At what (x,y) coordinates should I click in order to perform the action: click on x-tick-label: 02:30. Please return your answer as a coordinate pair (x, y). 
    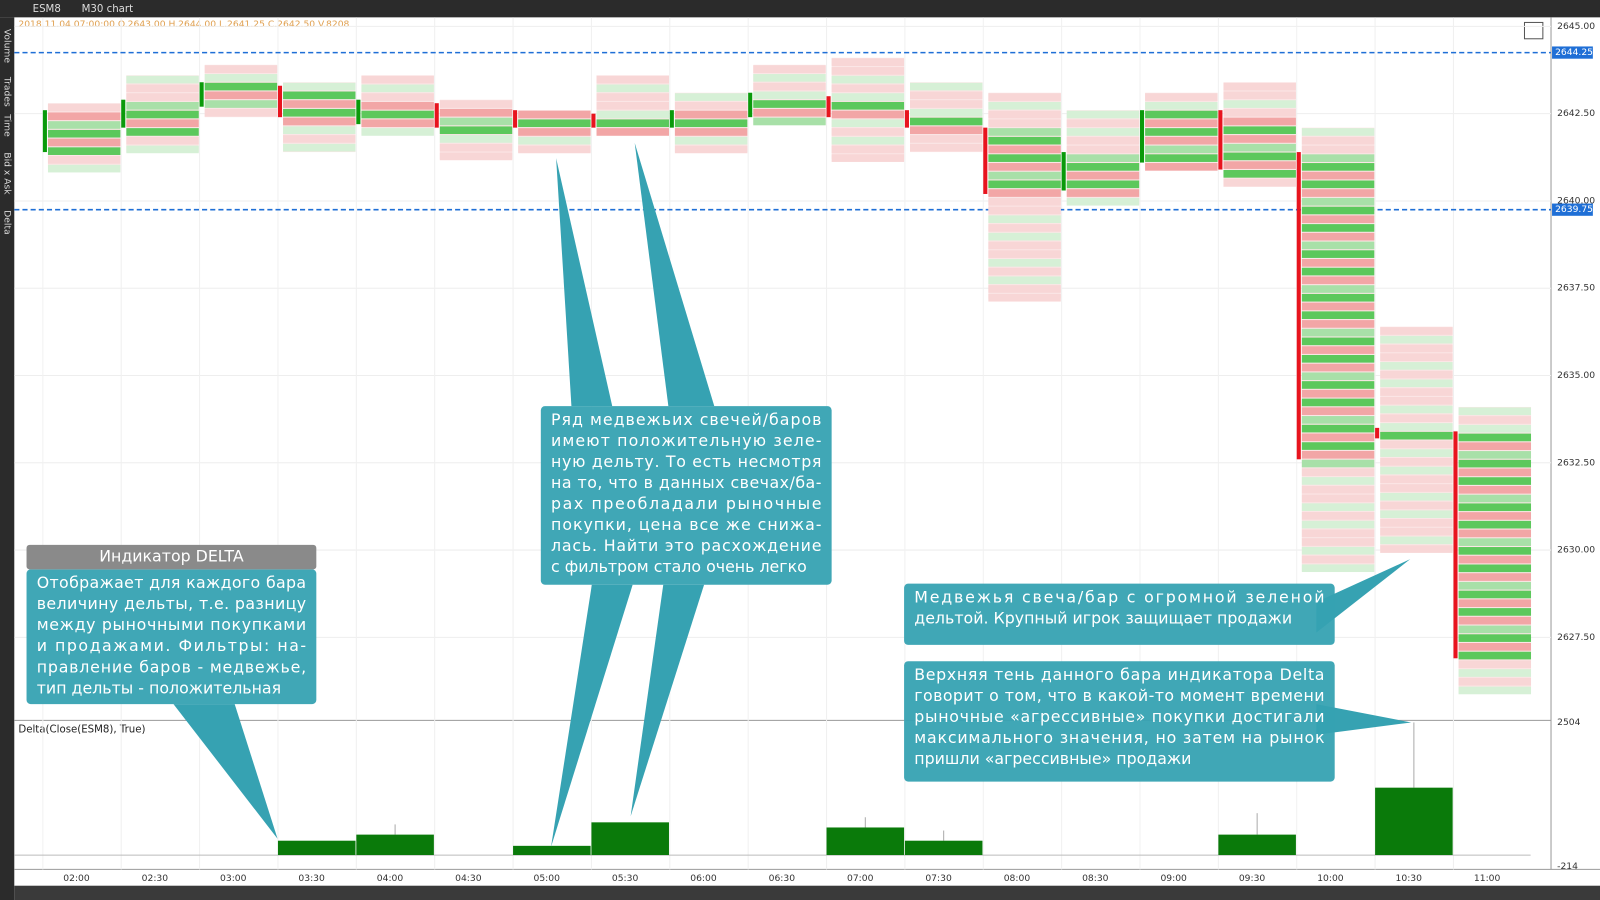
    Looking at the image, I should click on (155, 878).